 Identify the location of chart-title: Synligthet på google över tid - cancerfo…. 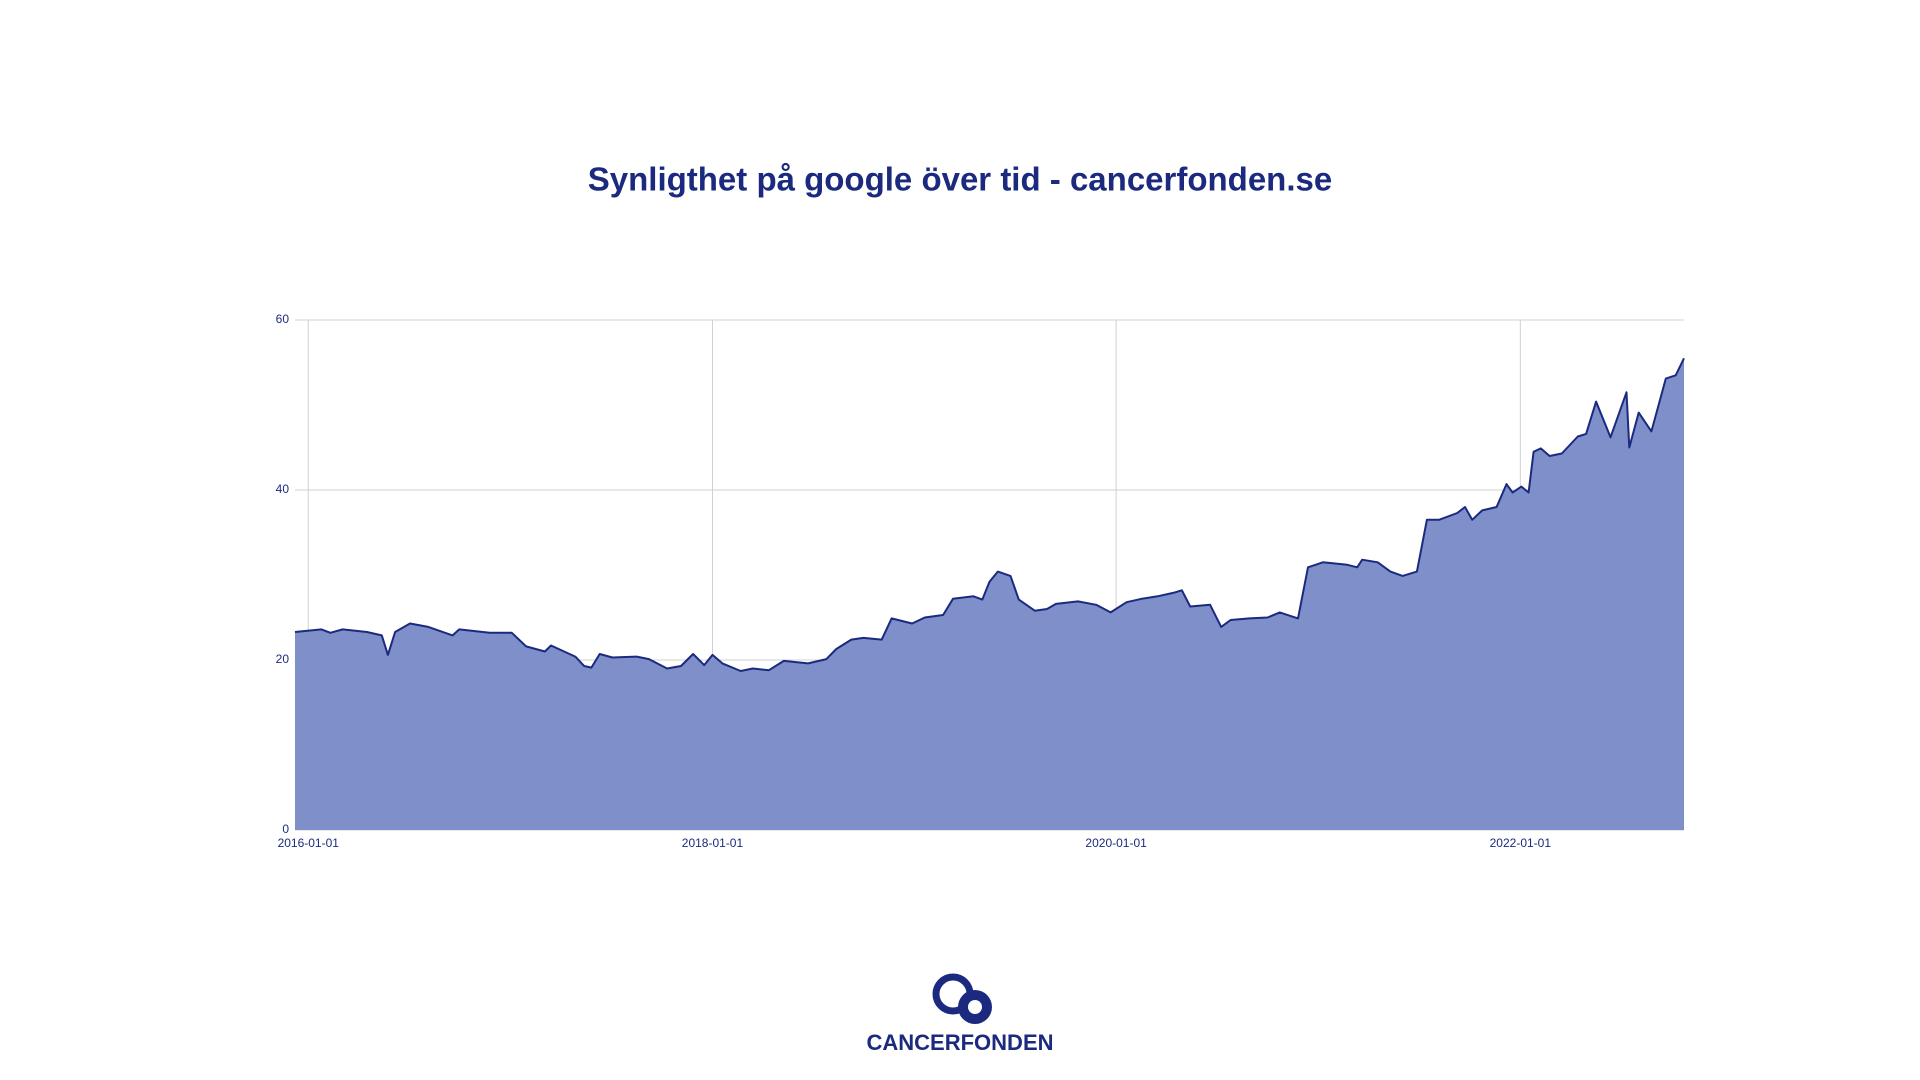
(960, 179).